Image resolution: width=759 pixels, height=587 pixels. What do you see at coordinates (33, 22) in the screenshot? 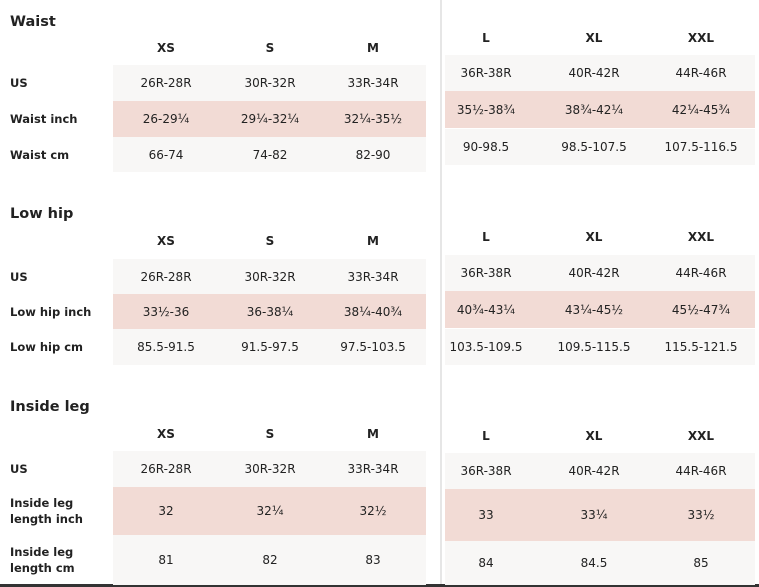
I see `section-title: Waist` at bounding box center [33, 22].